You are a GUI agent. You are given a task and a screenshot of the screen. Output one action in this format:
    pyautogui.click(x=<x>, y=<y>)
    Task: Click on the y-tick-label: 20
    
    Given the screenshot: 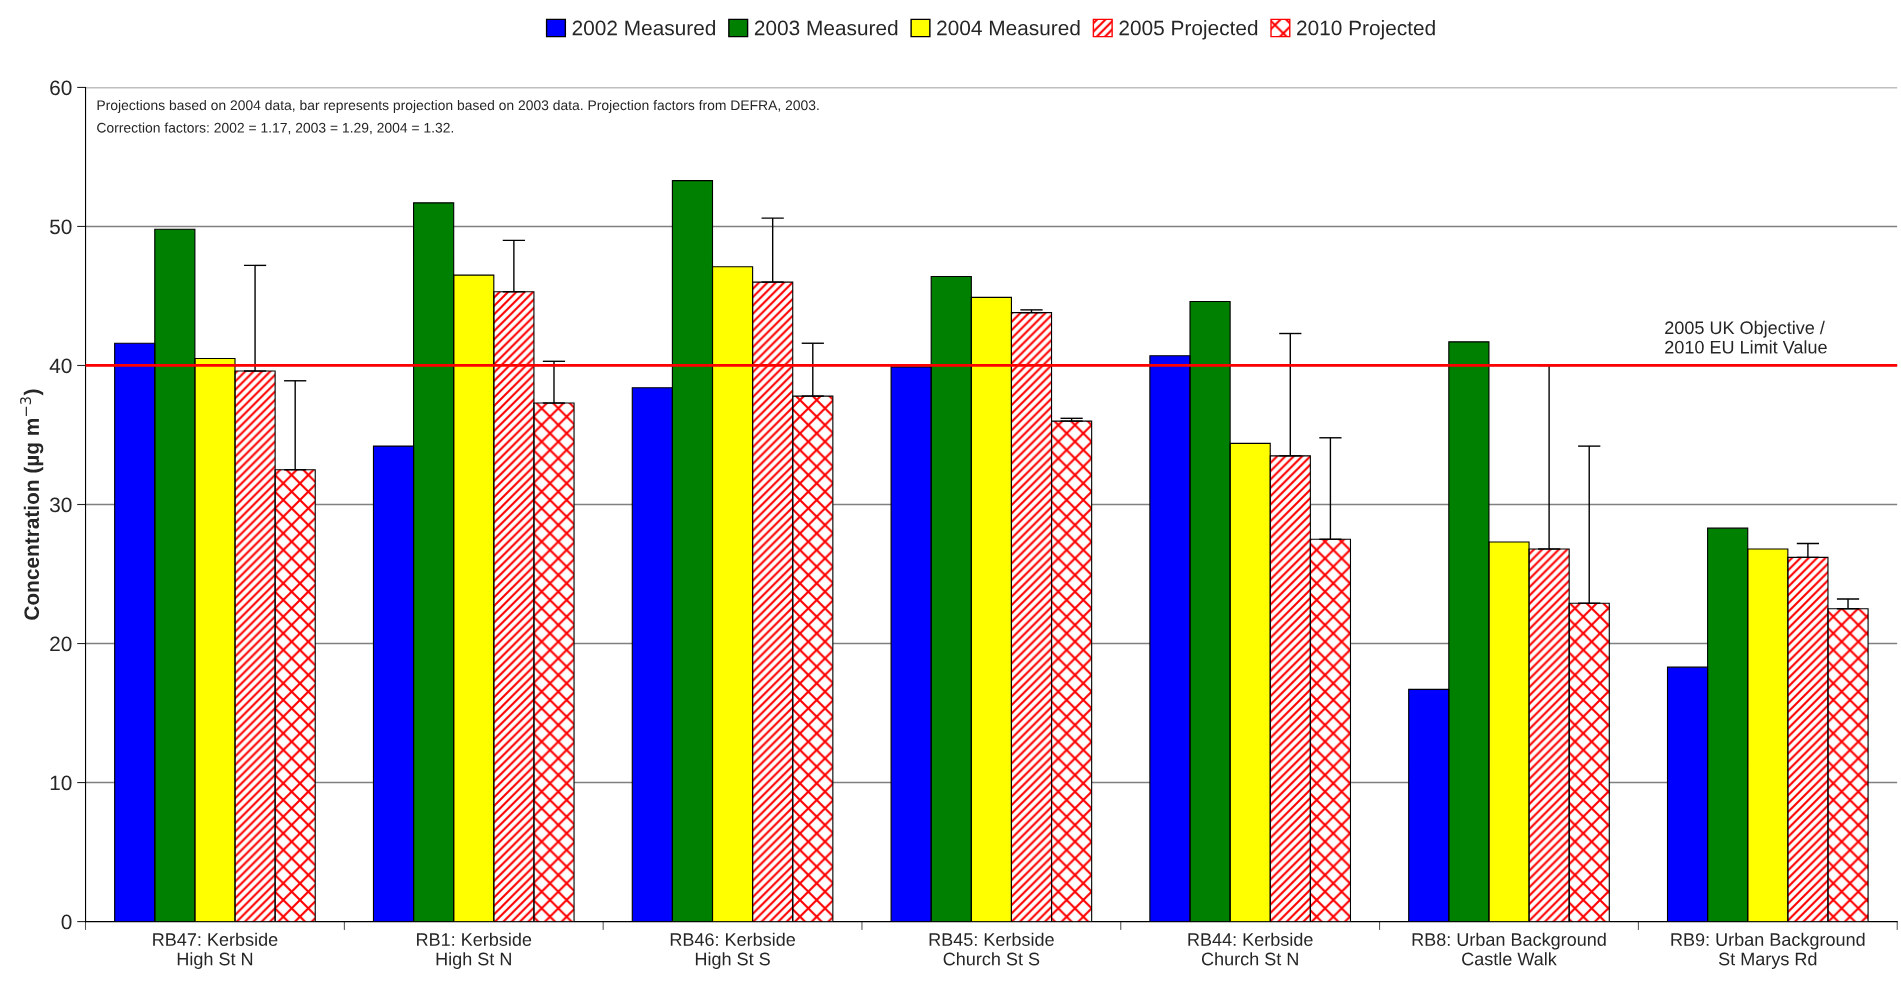 What is the action you would take?
    pyautogui.click(x=61, y=644)
    